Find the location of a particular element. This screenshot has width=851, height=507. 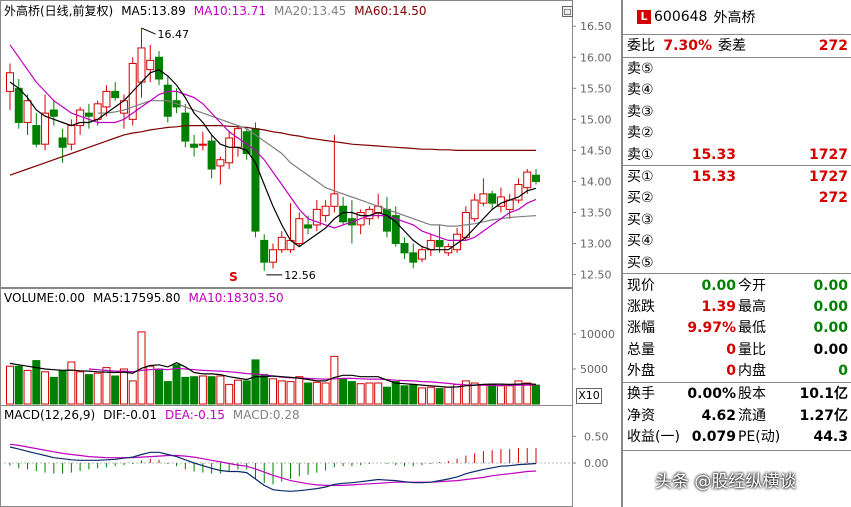

bid-row: 买① 15.33 1727 is located at coordinates (737, 177).